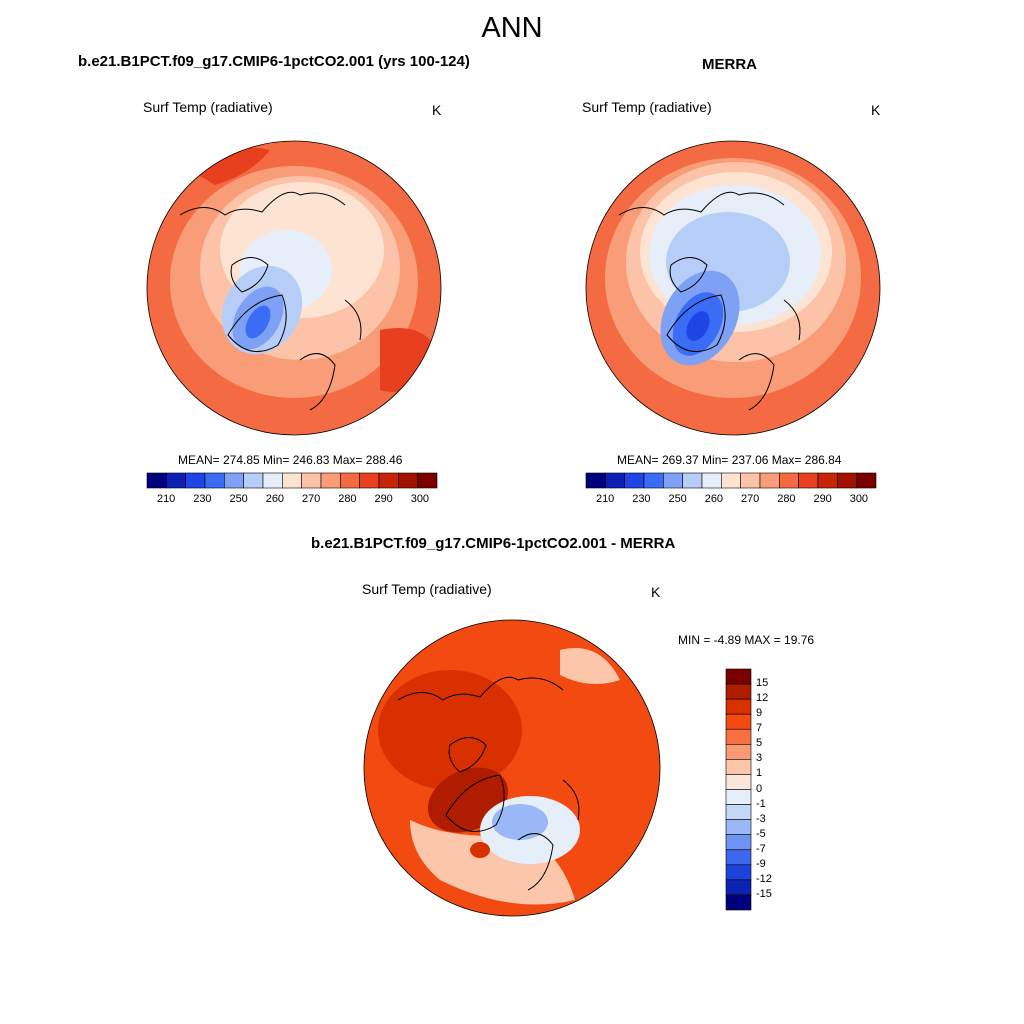 The width and height of the screenshot is (1024, 1024). What do you see at coordinates (290, 460) in the screenshot?
I see `panel-1-stats: MEAN= 274.85 Min= 246.83 Max= 288.46` at bounding box center [290, 460].